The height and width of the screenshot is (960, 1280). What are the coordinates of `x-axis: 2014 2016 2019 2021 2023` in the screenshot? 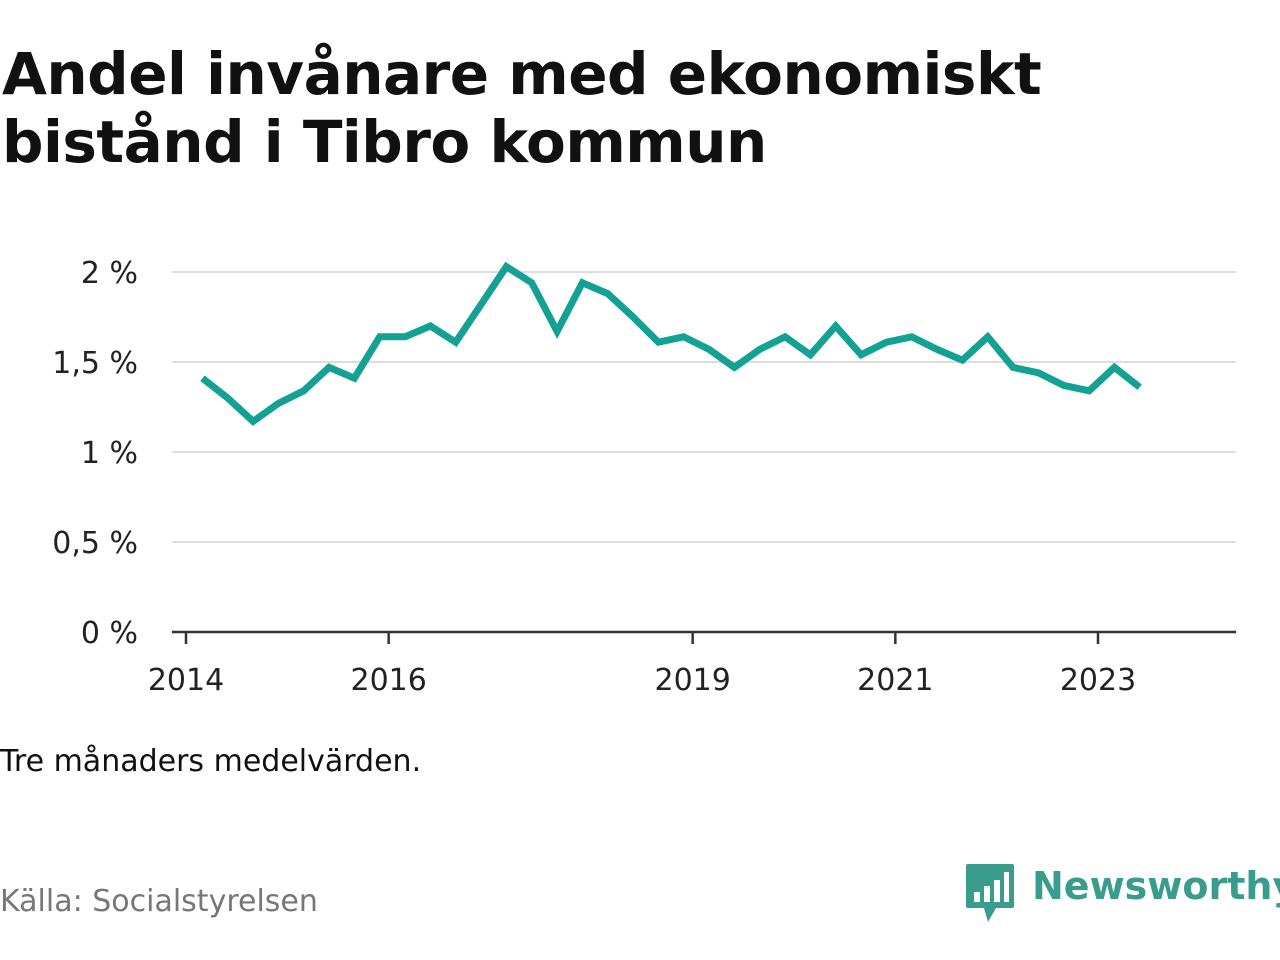 It's located at (692, 664).